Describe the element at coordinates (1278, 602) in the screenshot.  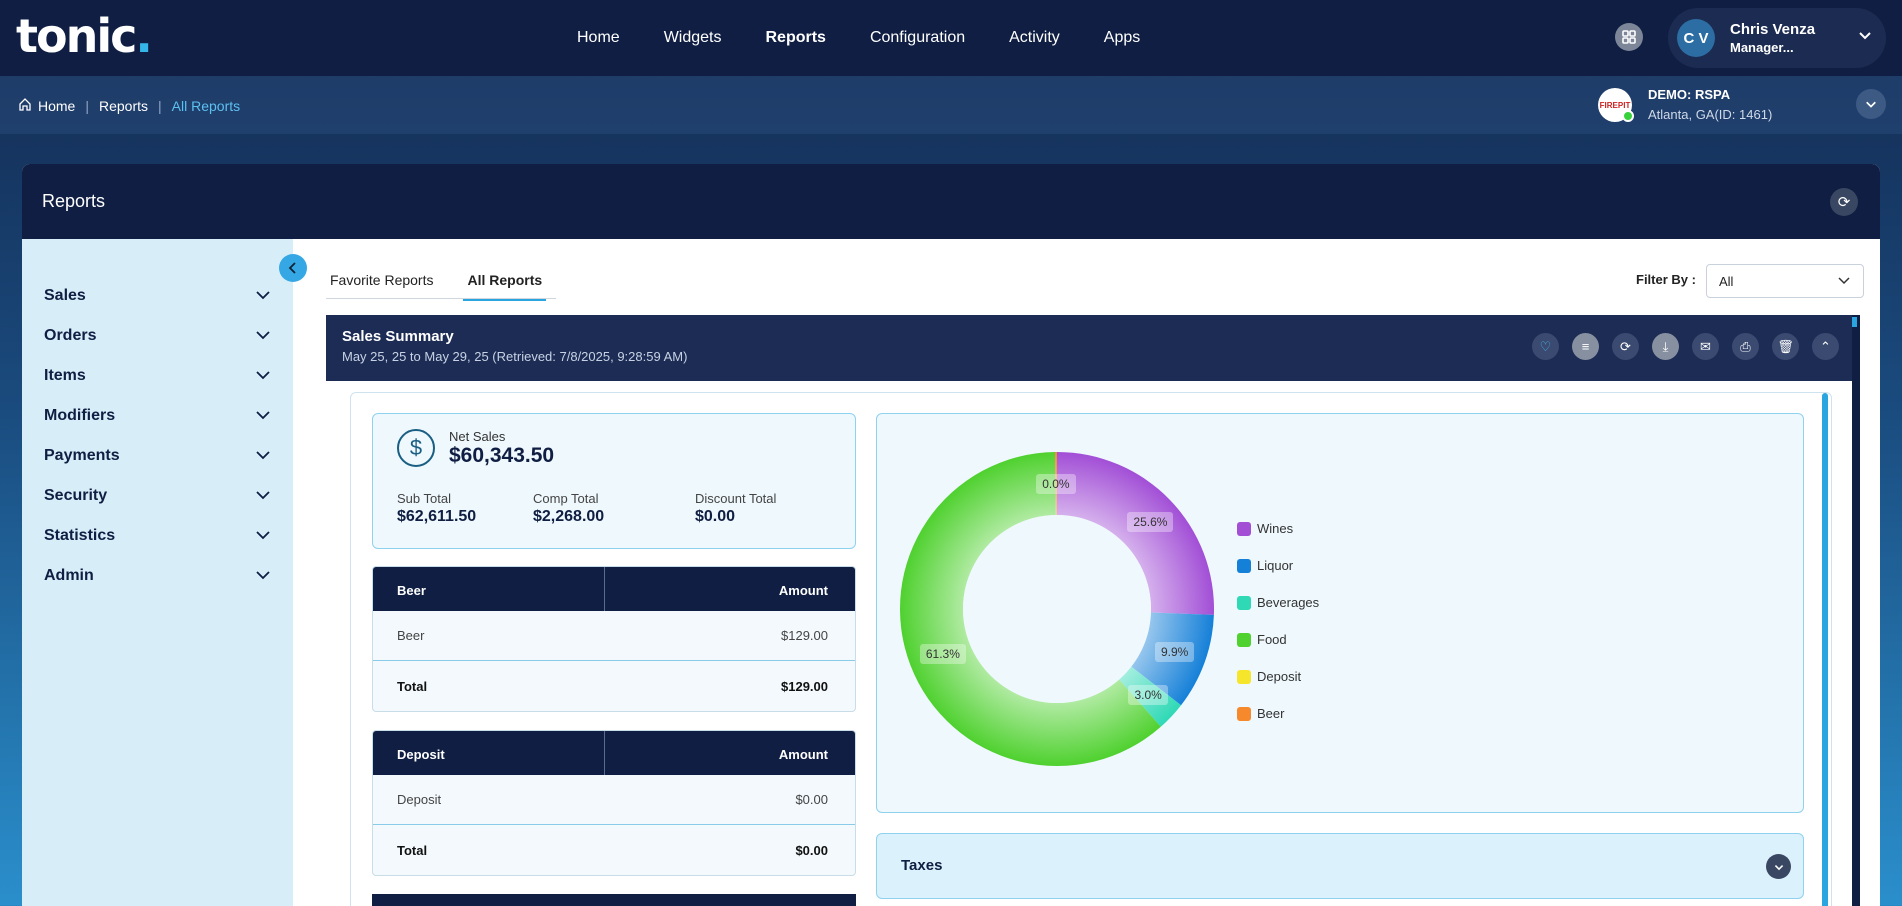
I see `legend-item-beverages: Beverages` at that location.